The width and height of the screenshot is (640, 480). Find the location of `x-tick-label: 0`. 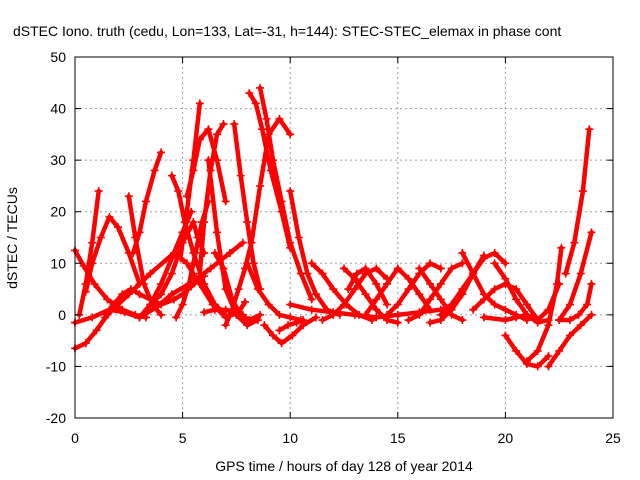

x-tick-label: 0 is located at coordinates (75, 438).